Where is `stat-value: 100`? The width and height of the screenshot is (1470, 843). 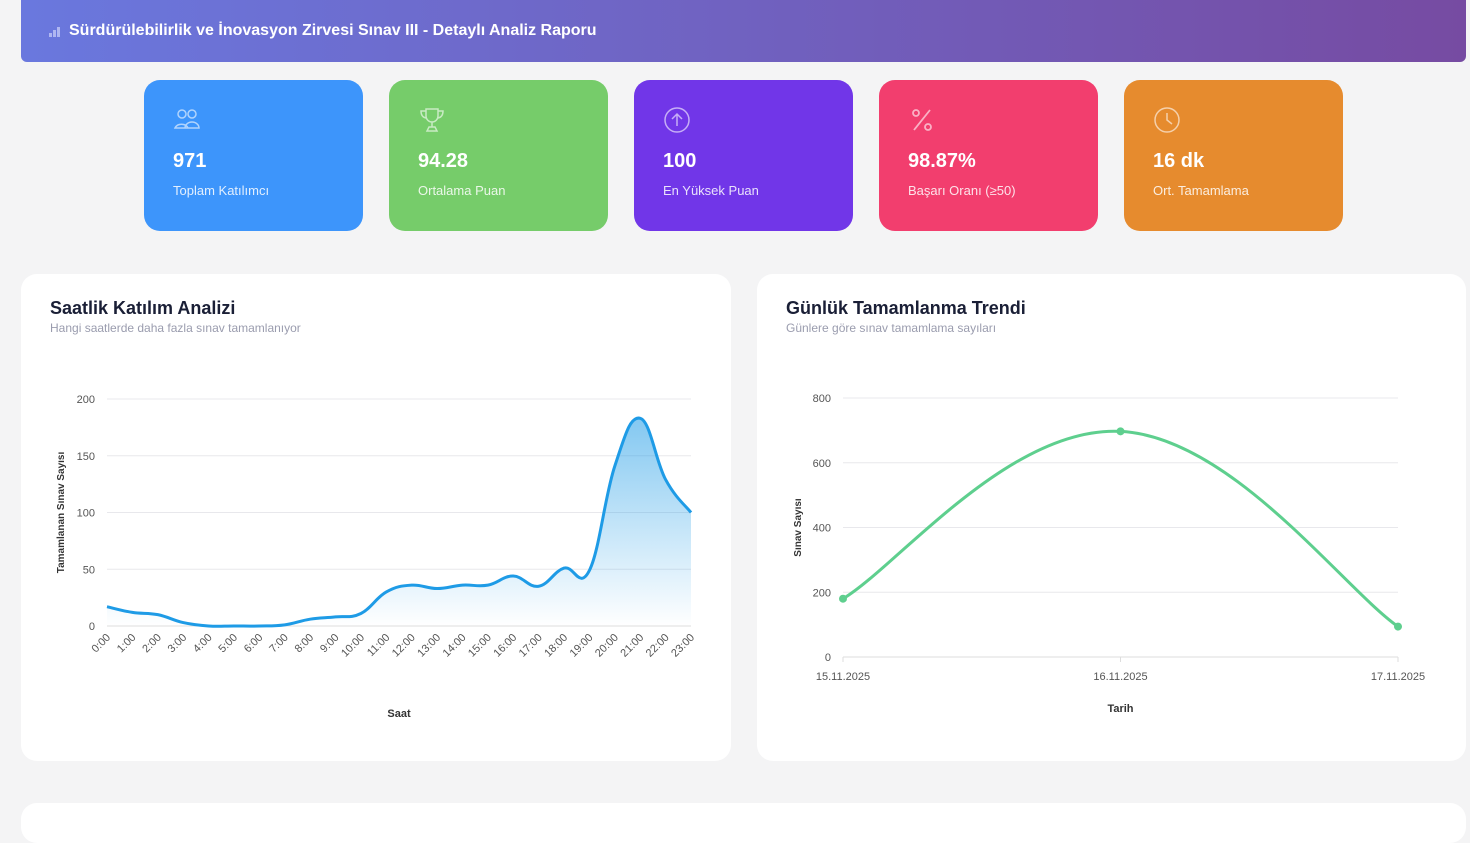 stat-value: 100 is located at coordinates (680, 161).